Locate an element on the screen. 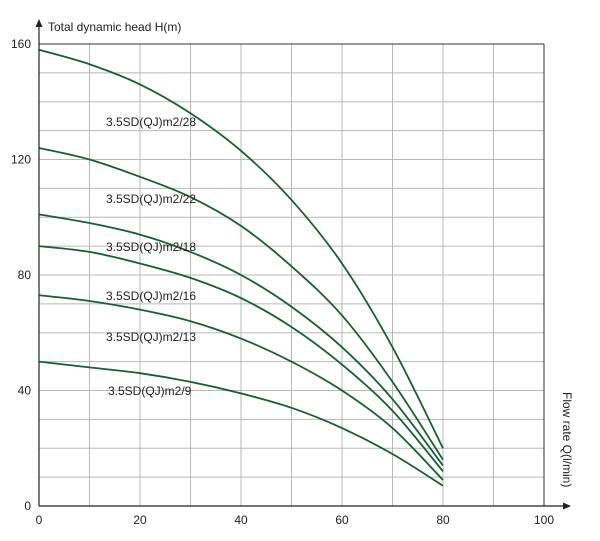 This screenshot has width=600, height=541. x-axis-arrow is located at coordinates (567, 506).